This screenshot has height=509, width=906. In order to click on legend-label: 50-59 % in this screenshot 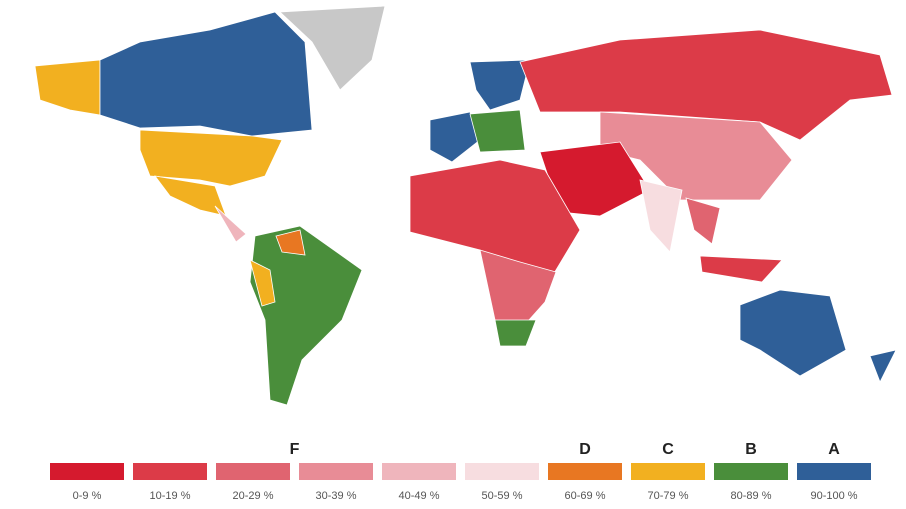, I will do `click(502, 496)`.